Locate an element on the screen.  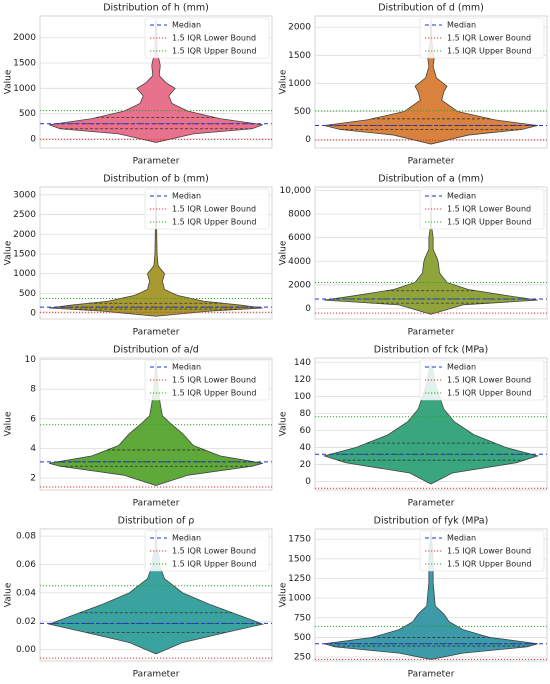
y-tick-label: 8 is located at coordinates (33, 390).